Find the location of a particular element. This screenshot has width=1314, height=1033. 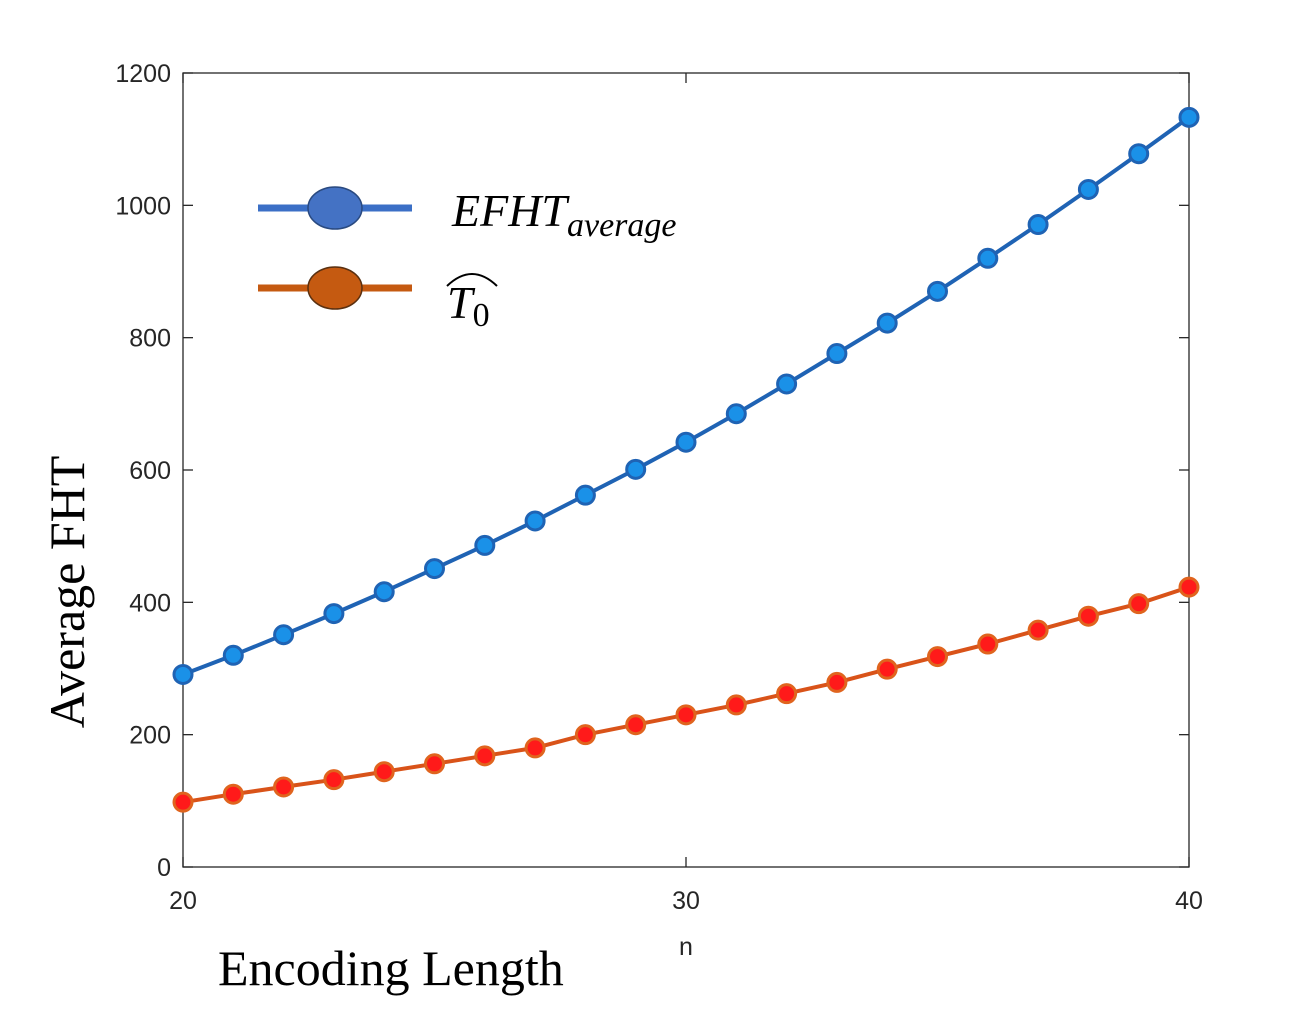

y-tick-label: 200 is located at coordinates (150, 736).